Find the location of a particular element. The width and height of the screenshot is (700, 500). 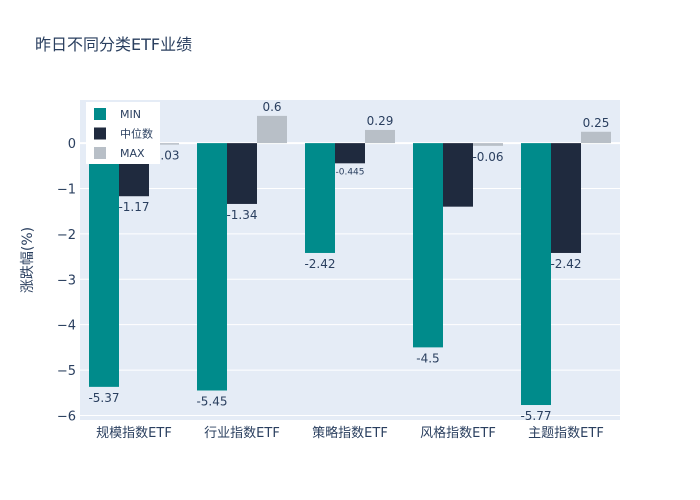

legend: MIN 中位数 MAX is located at coordinates (123, 133).